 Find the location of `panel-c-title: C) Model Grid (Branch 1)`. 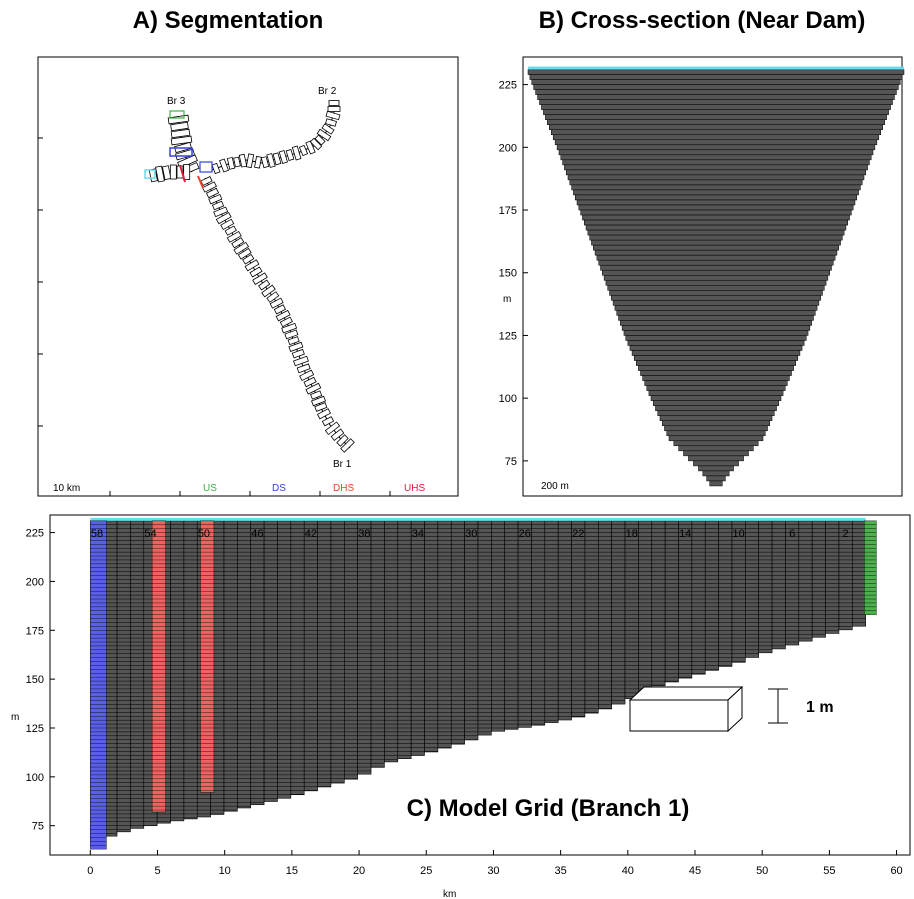

panel-c-title: C) Model Grid (Branch 1) is located at coordinates (548, 808).